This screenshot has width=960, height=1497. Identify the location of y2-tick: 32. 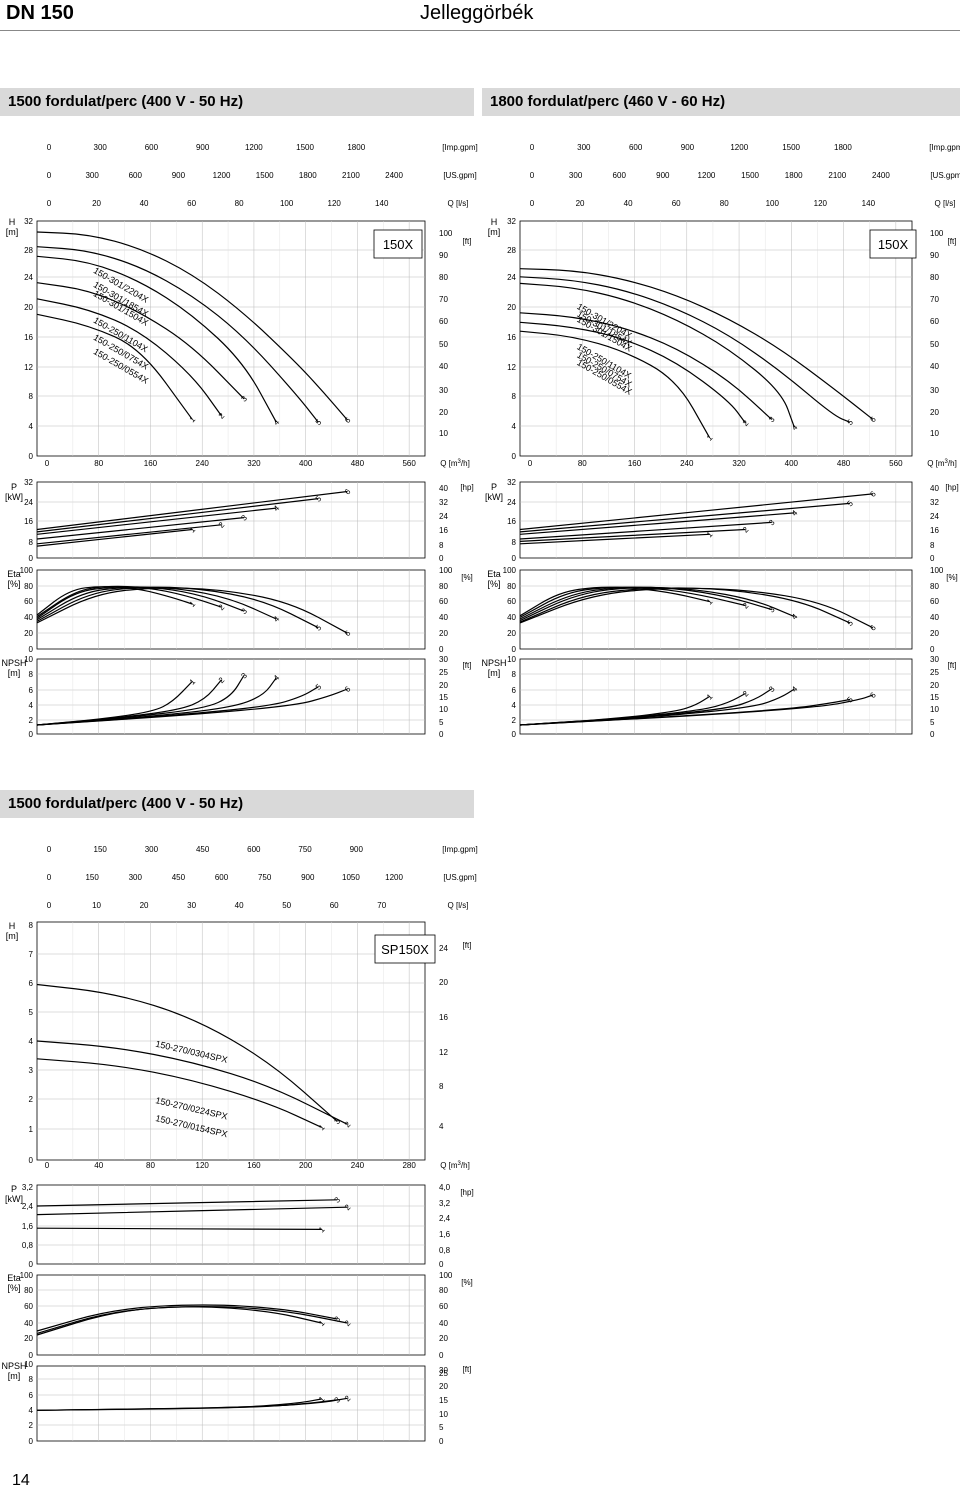
(934, 502).